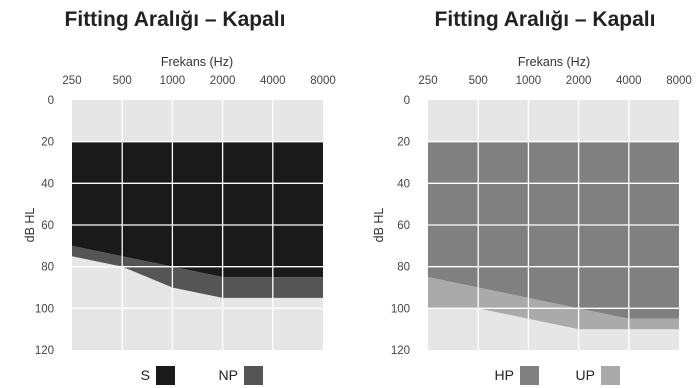 The height and width of the screenshot is (388, 698). I want to click on legend-label-up: UP, so click(585, 375).